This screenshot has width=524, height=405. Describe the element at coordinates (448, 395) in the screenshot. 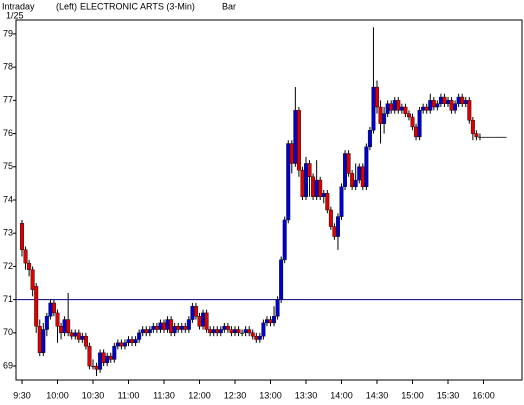

I see `x-tick-label: 15:30` at that location.